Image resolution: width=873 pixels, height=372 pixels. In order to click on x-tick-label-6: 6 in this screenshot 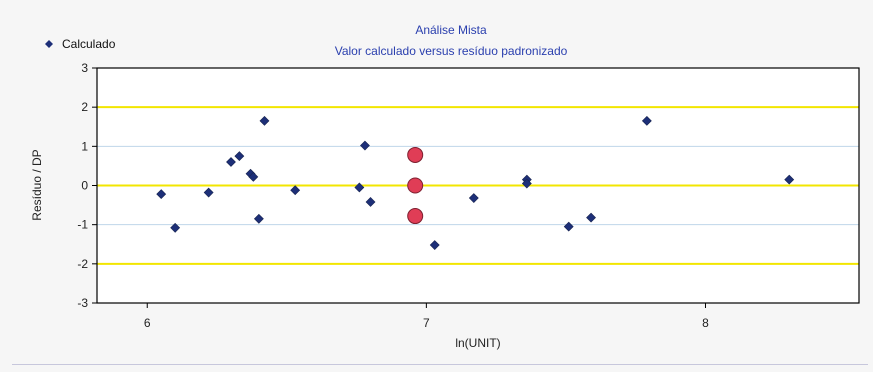, I will do `click(147, 323)`.